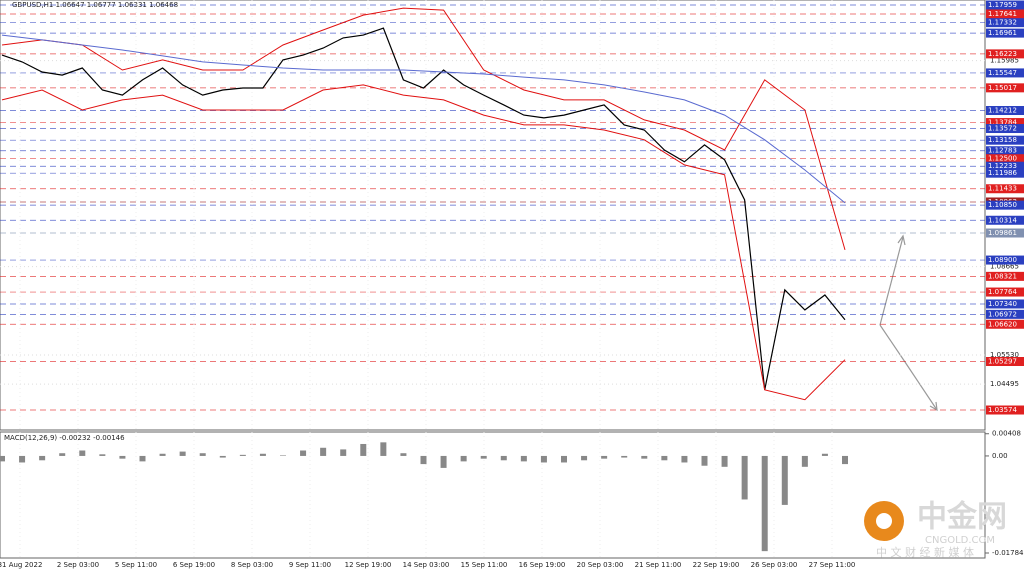 This screenshot has height=573, width=1024. Describe the element at coordinates (960, 540) in the screenshot. I see `watermark-site: CNGOLD.COM` at that location.